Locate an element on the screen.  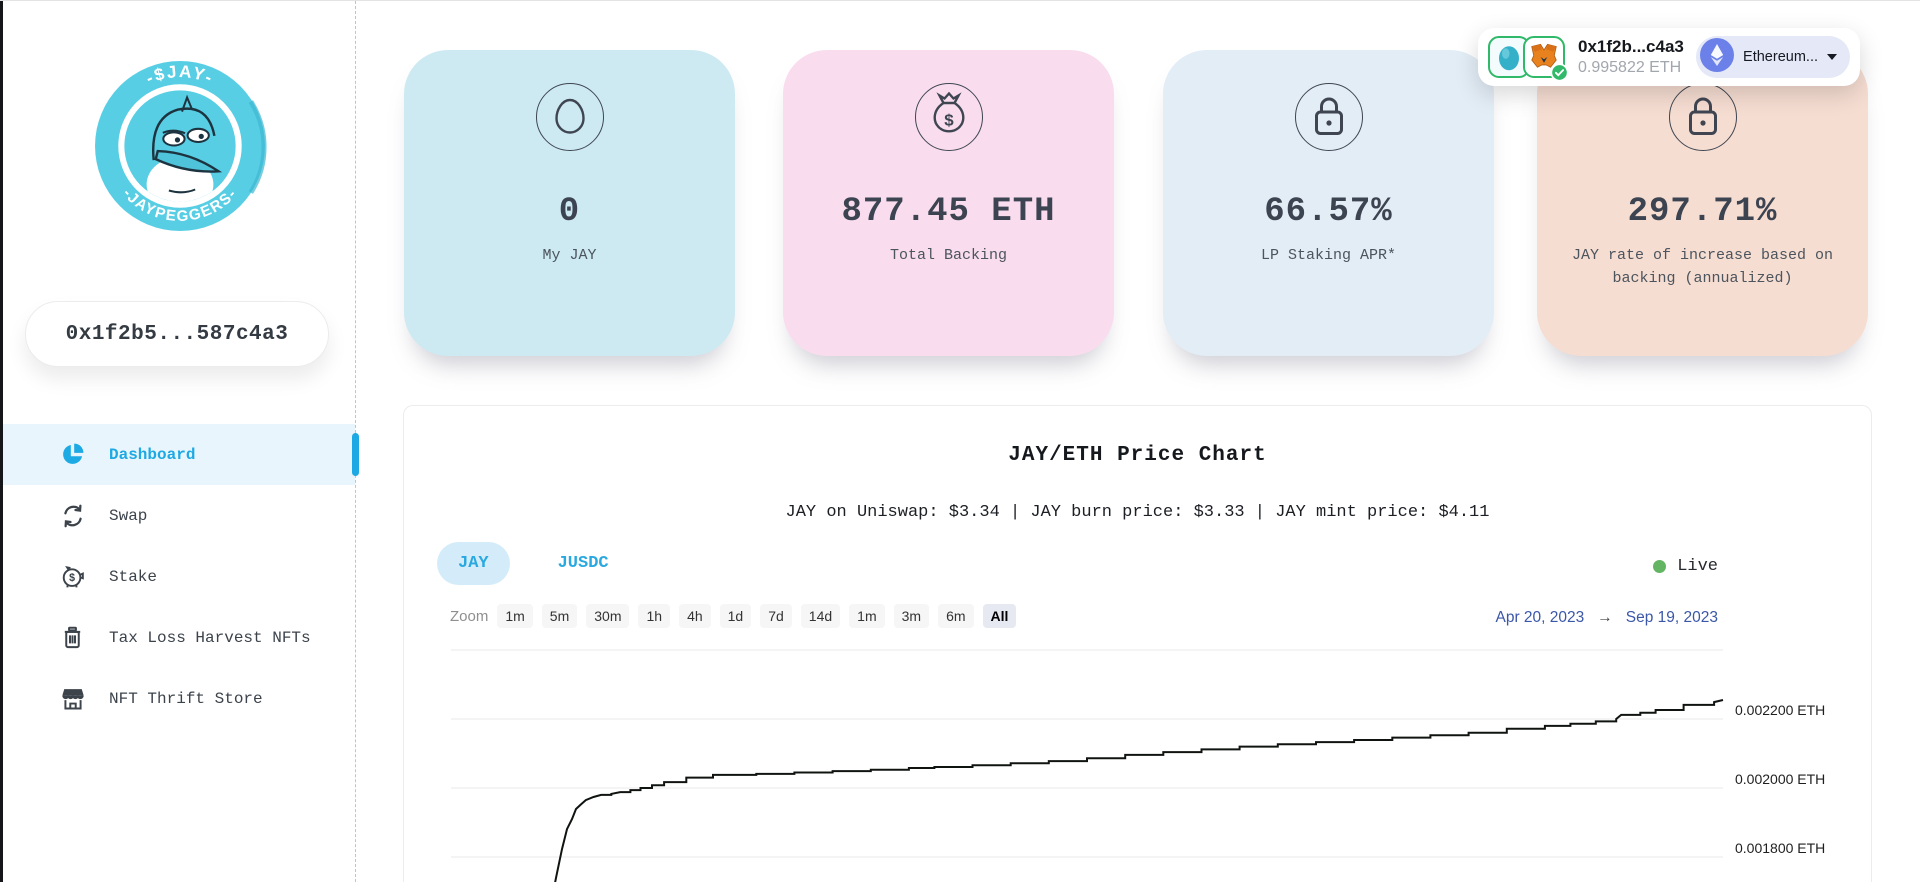
zoom-3m: 3m is located at coordinates (911, 616).